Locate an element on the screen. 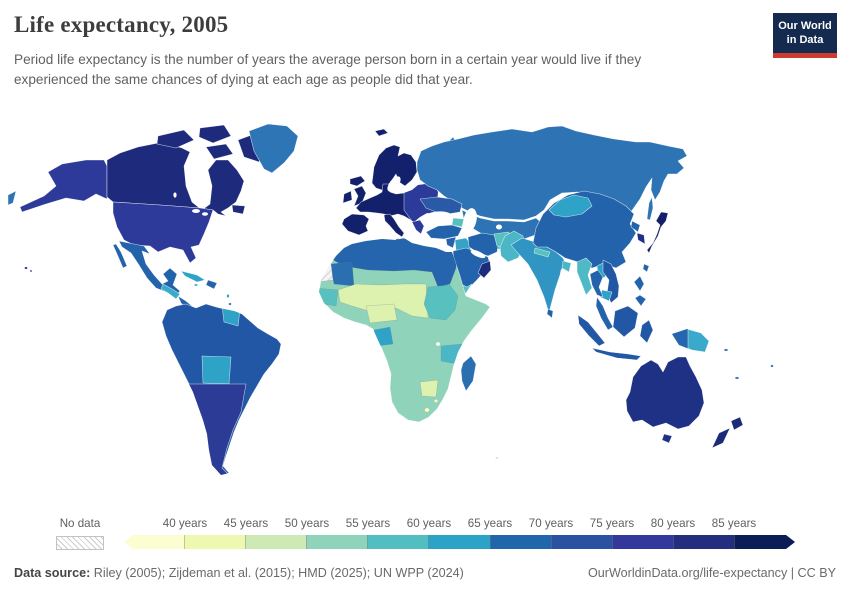 The height and width of the screenshot is (600, 850). region-lesotho is located at coordinates (427, 410).